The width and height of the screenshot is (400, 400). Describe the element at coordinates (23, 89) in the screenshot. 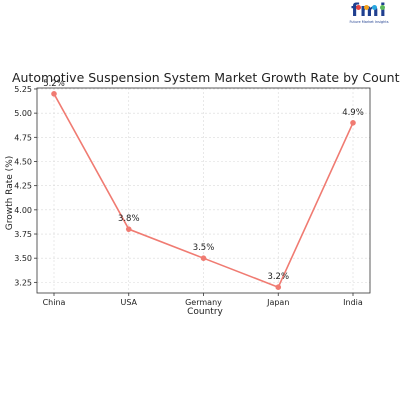

I see `y-tick-label: 5.25` at that location.